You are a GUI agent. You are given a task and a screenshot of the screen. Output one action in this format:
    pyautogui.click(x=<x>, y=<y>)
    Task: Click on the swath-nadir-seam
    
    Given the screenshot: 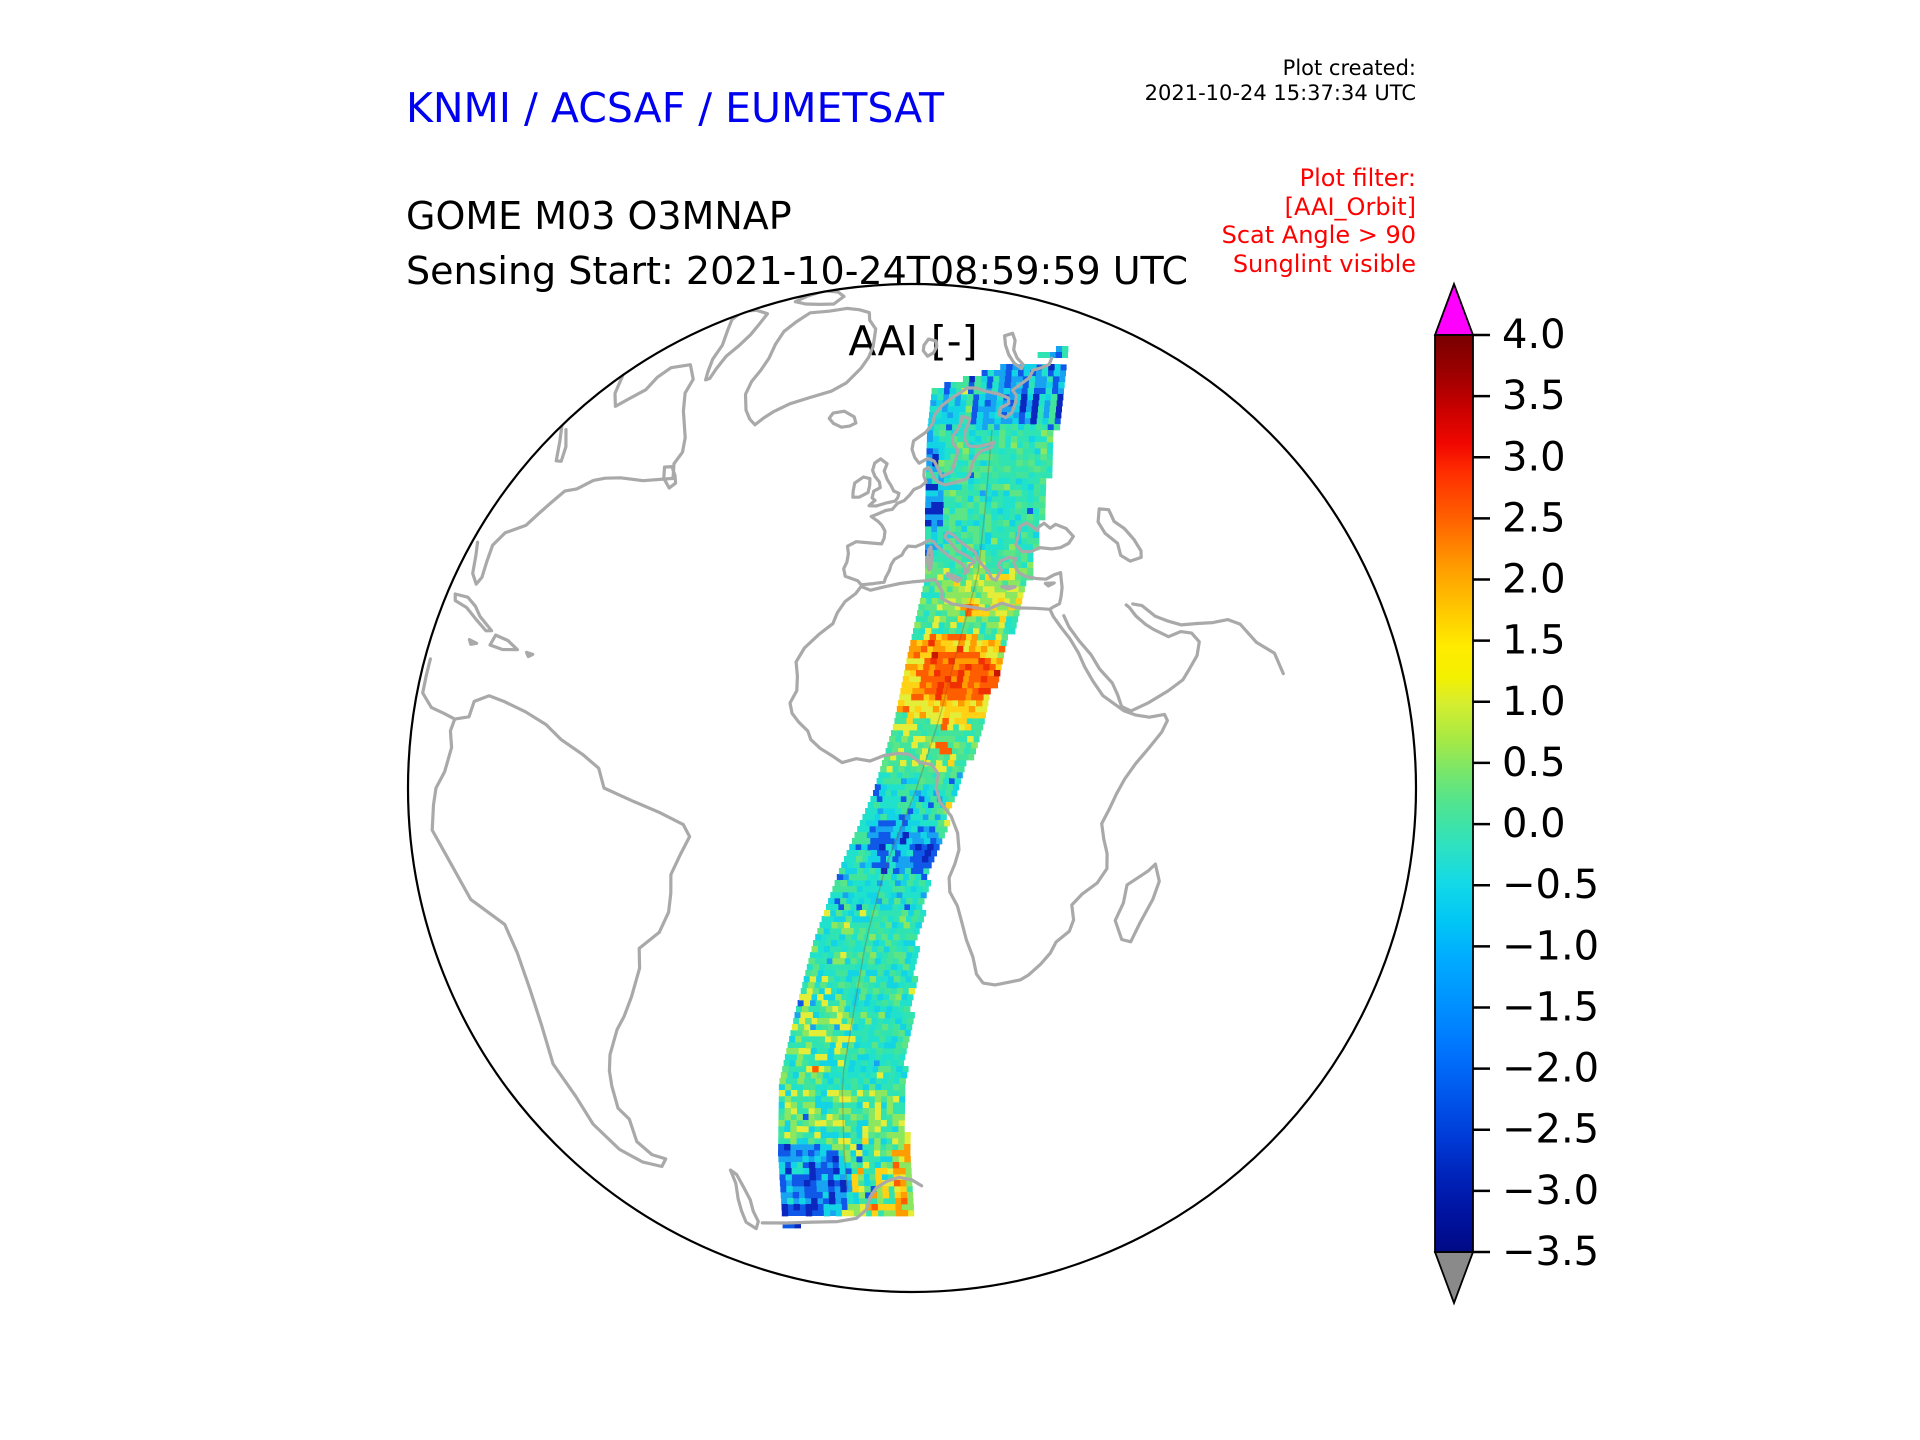 What is the action you would take?
    pyautogui.click(x=917, y=810)
    